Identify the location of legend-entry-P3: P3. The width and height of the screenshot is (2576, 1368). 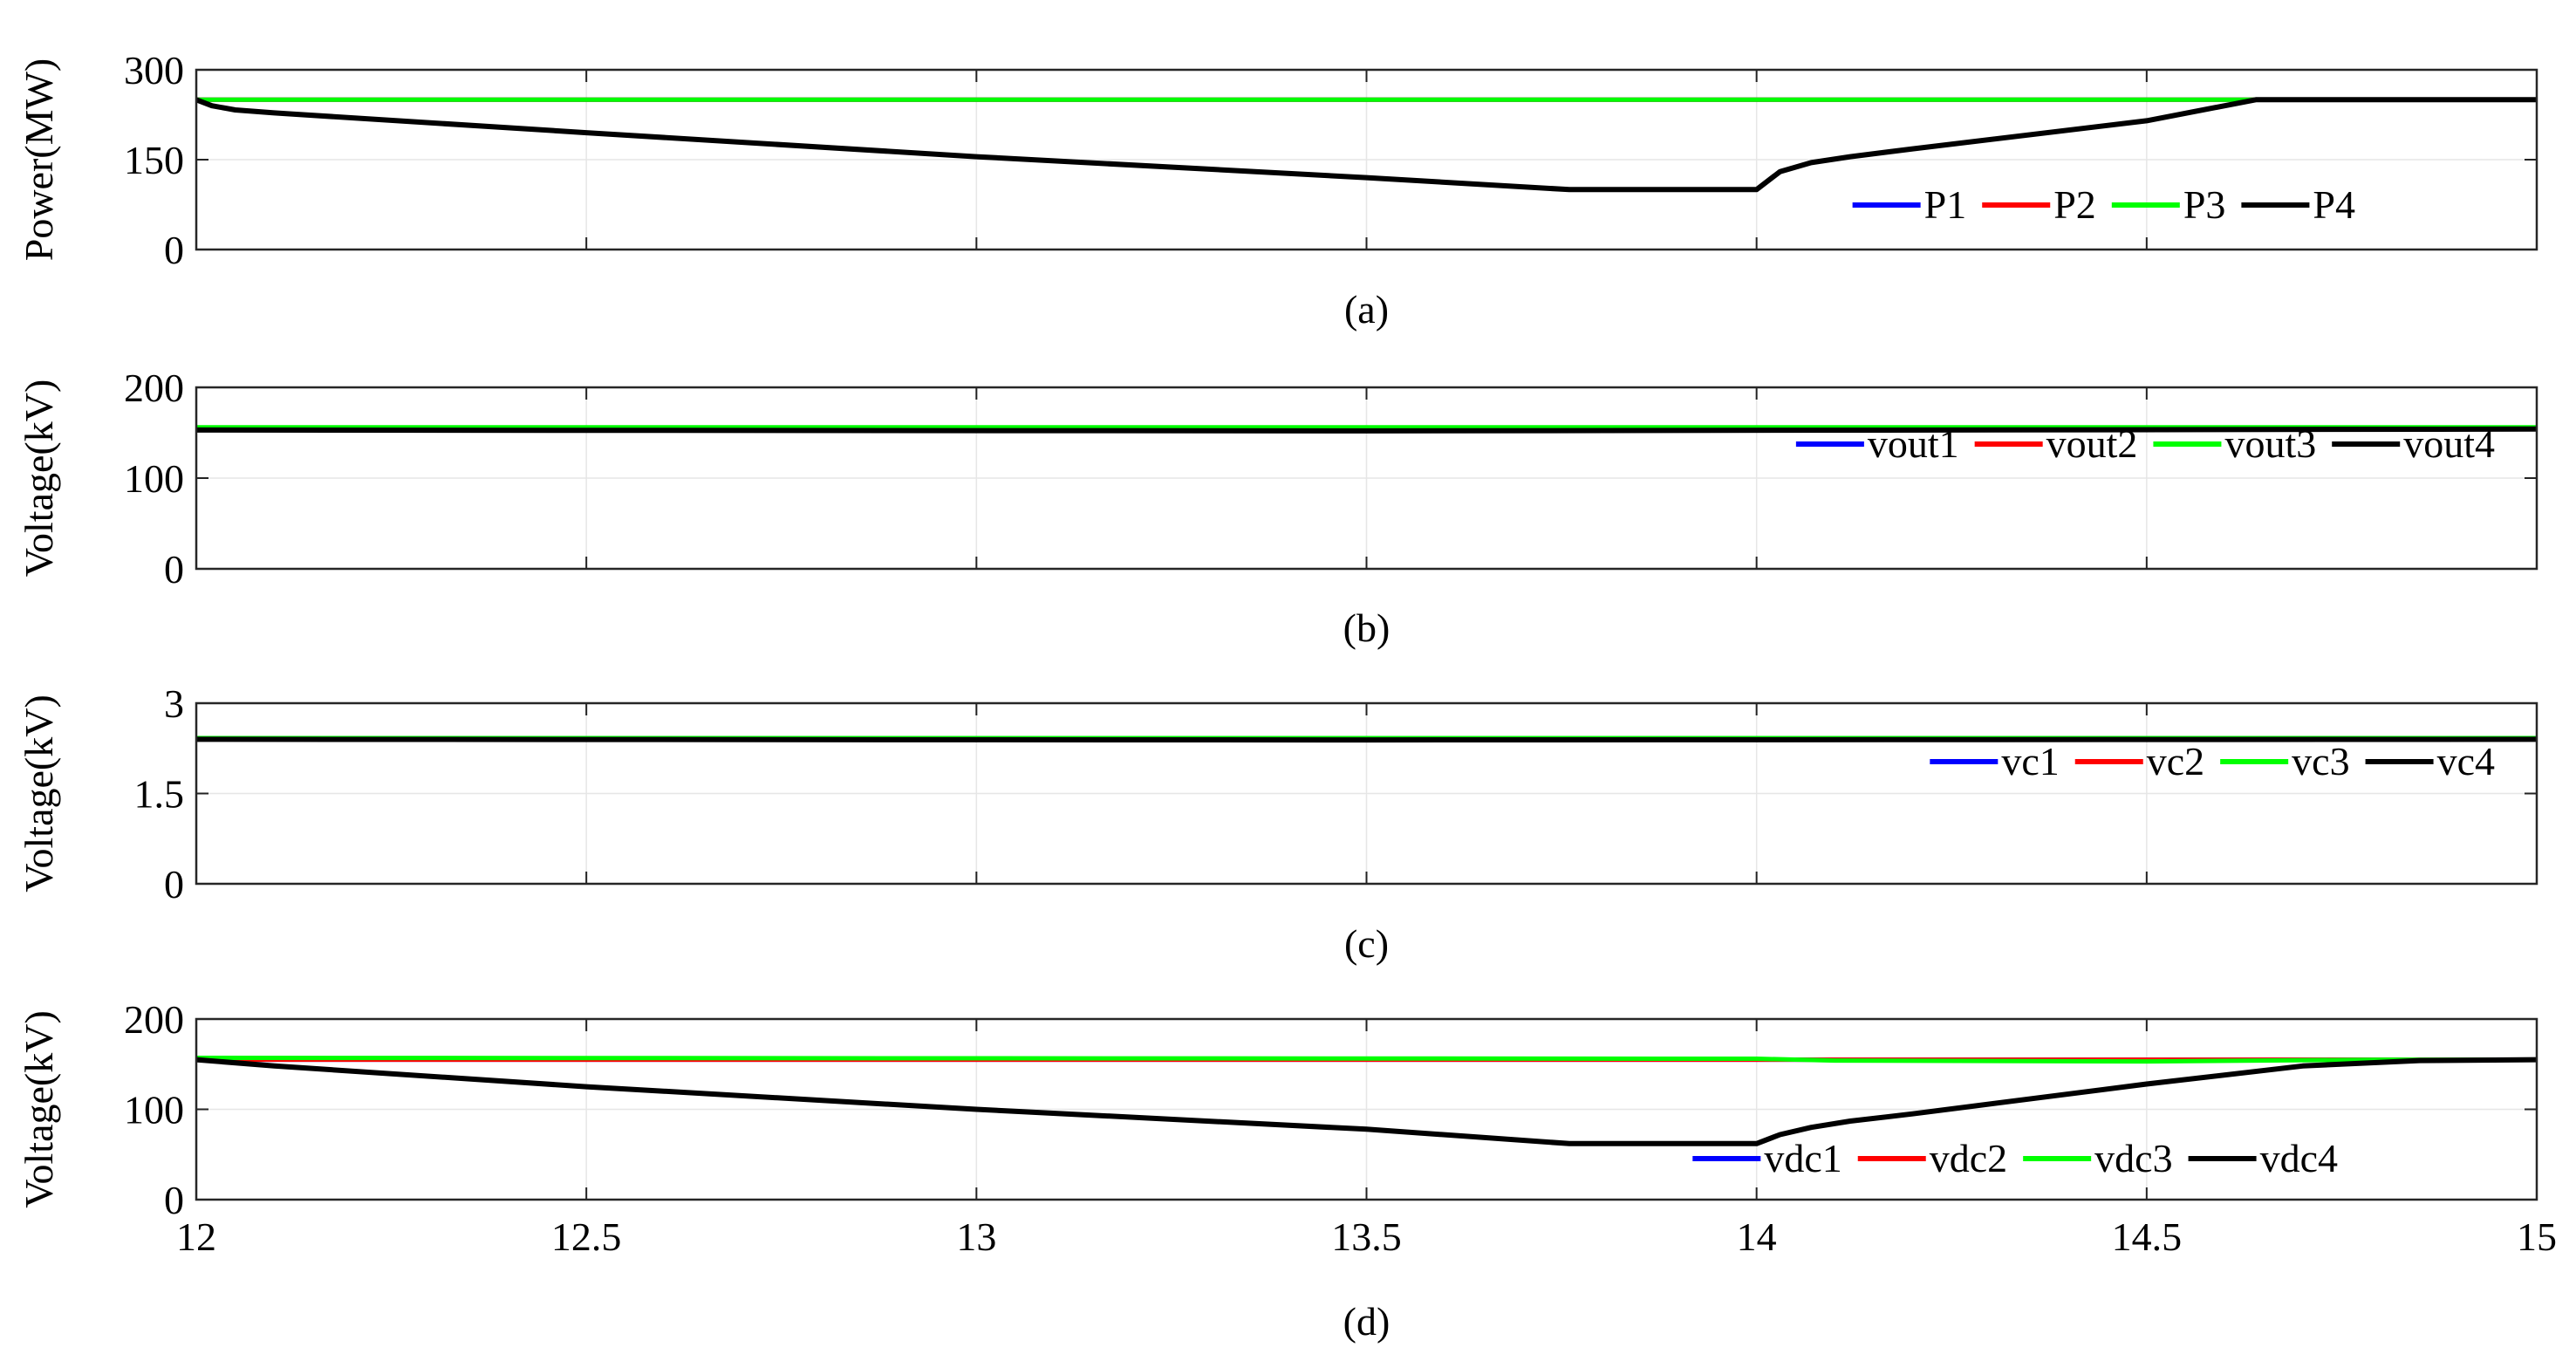
(2204, 204).